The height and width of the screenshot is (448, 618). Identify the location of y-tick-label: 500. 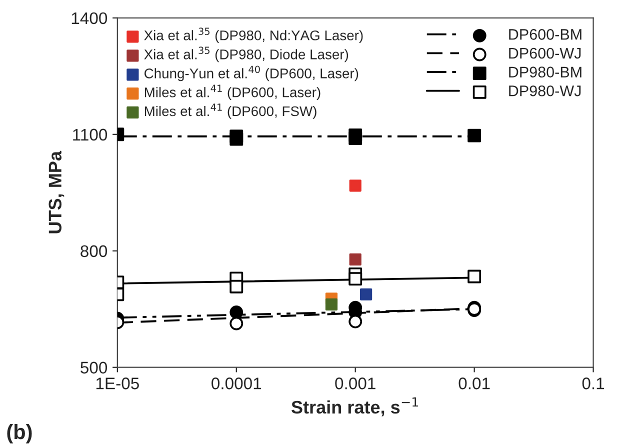
(94, 368).